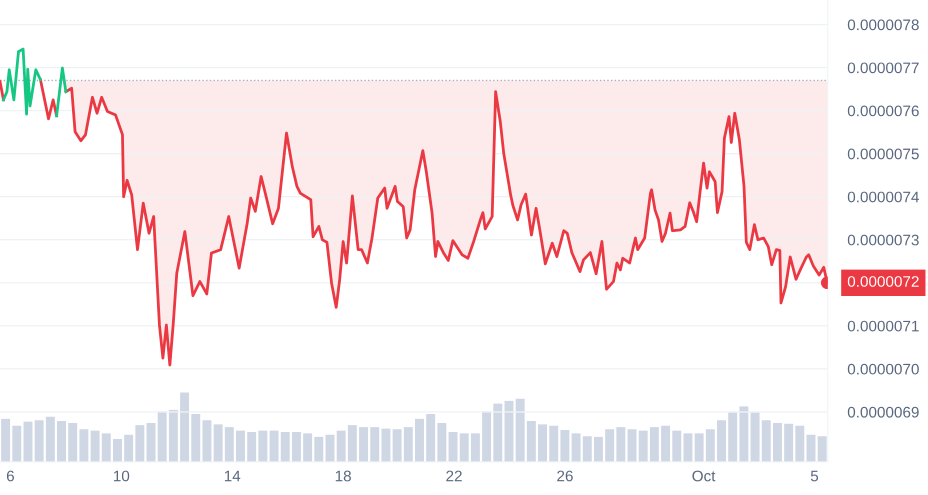 The width and height of the screenshot is (928, 495). Describe the element at coordinates (883, 326) in the screenshot. I see `y-tick-label: 0.0000071` at that location.